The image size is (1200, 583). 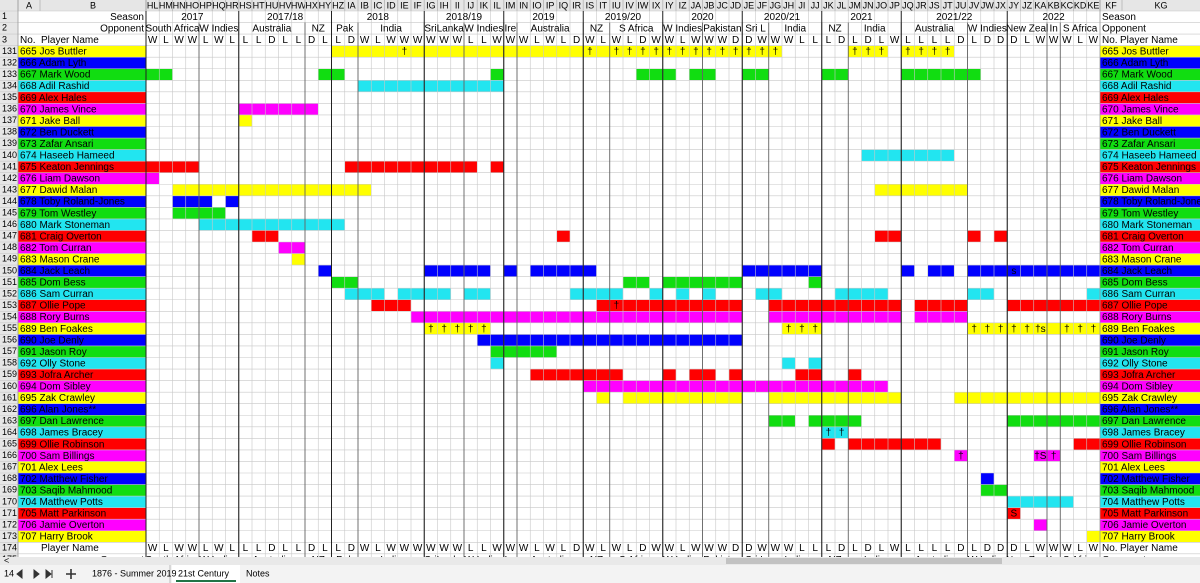 What do you see at coordinates (9, 513) in the screenshot?
I see `row-number: 171` at bounding box center [9, 513].